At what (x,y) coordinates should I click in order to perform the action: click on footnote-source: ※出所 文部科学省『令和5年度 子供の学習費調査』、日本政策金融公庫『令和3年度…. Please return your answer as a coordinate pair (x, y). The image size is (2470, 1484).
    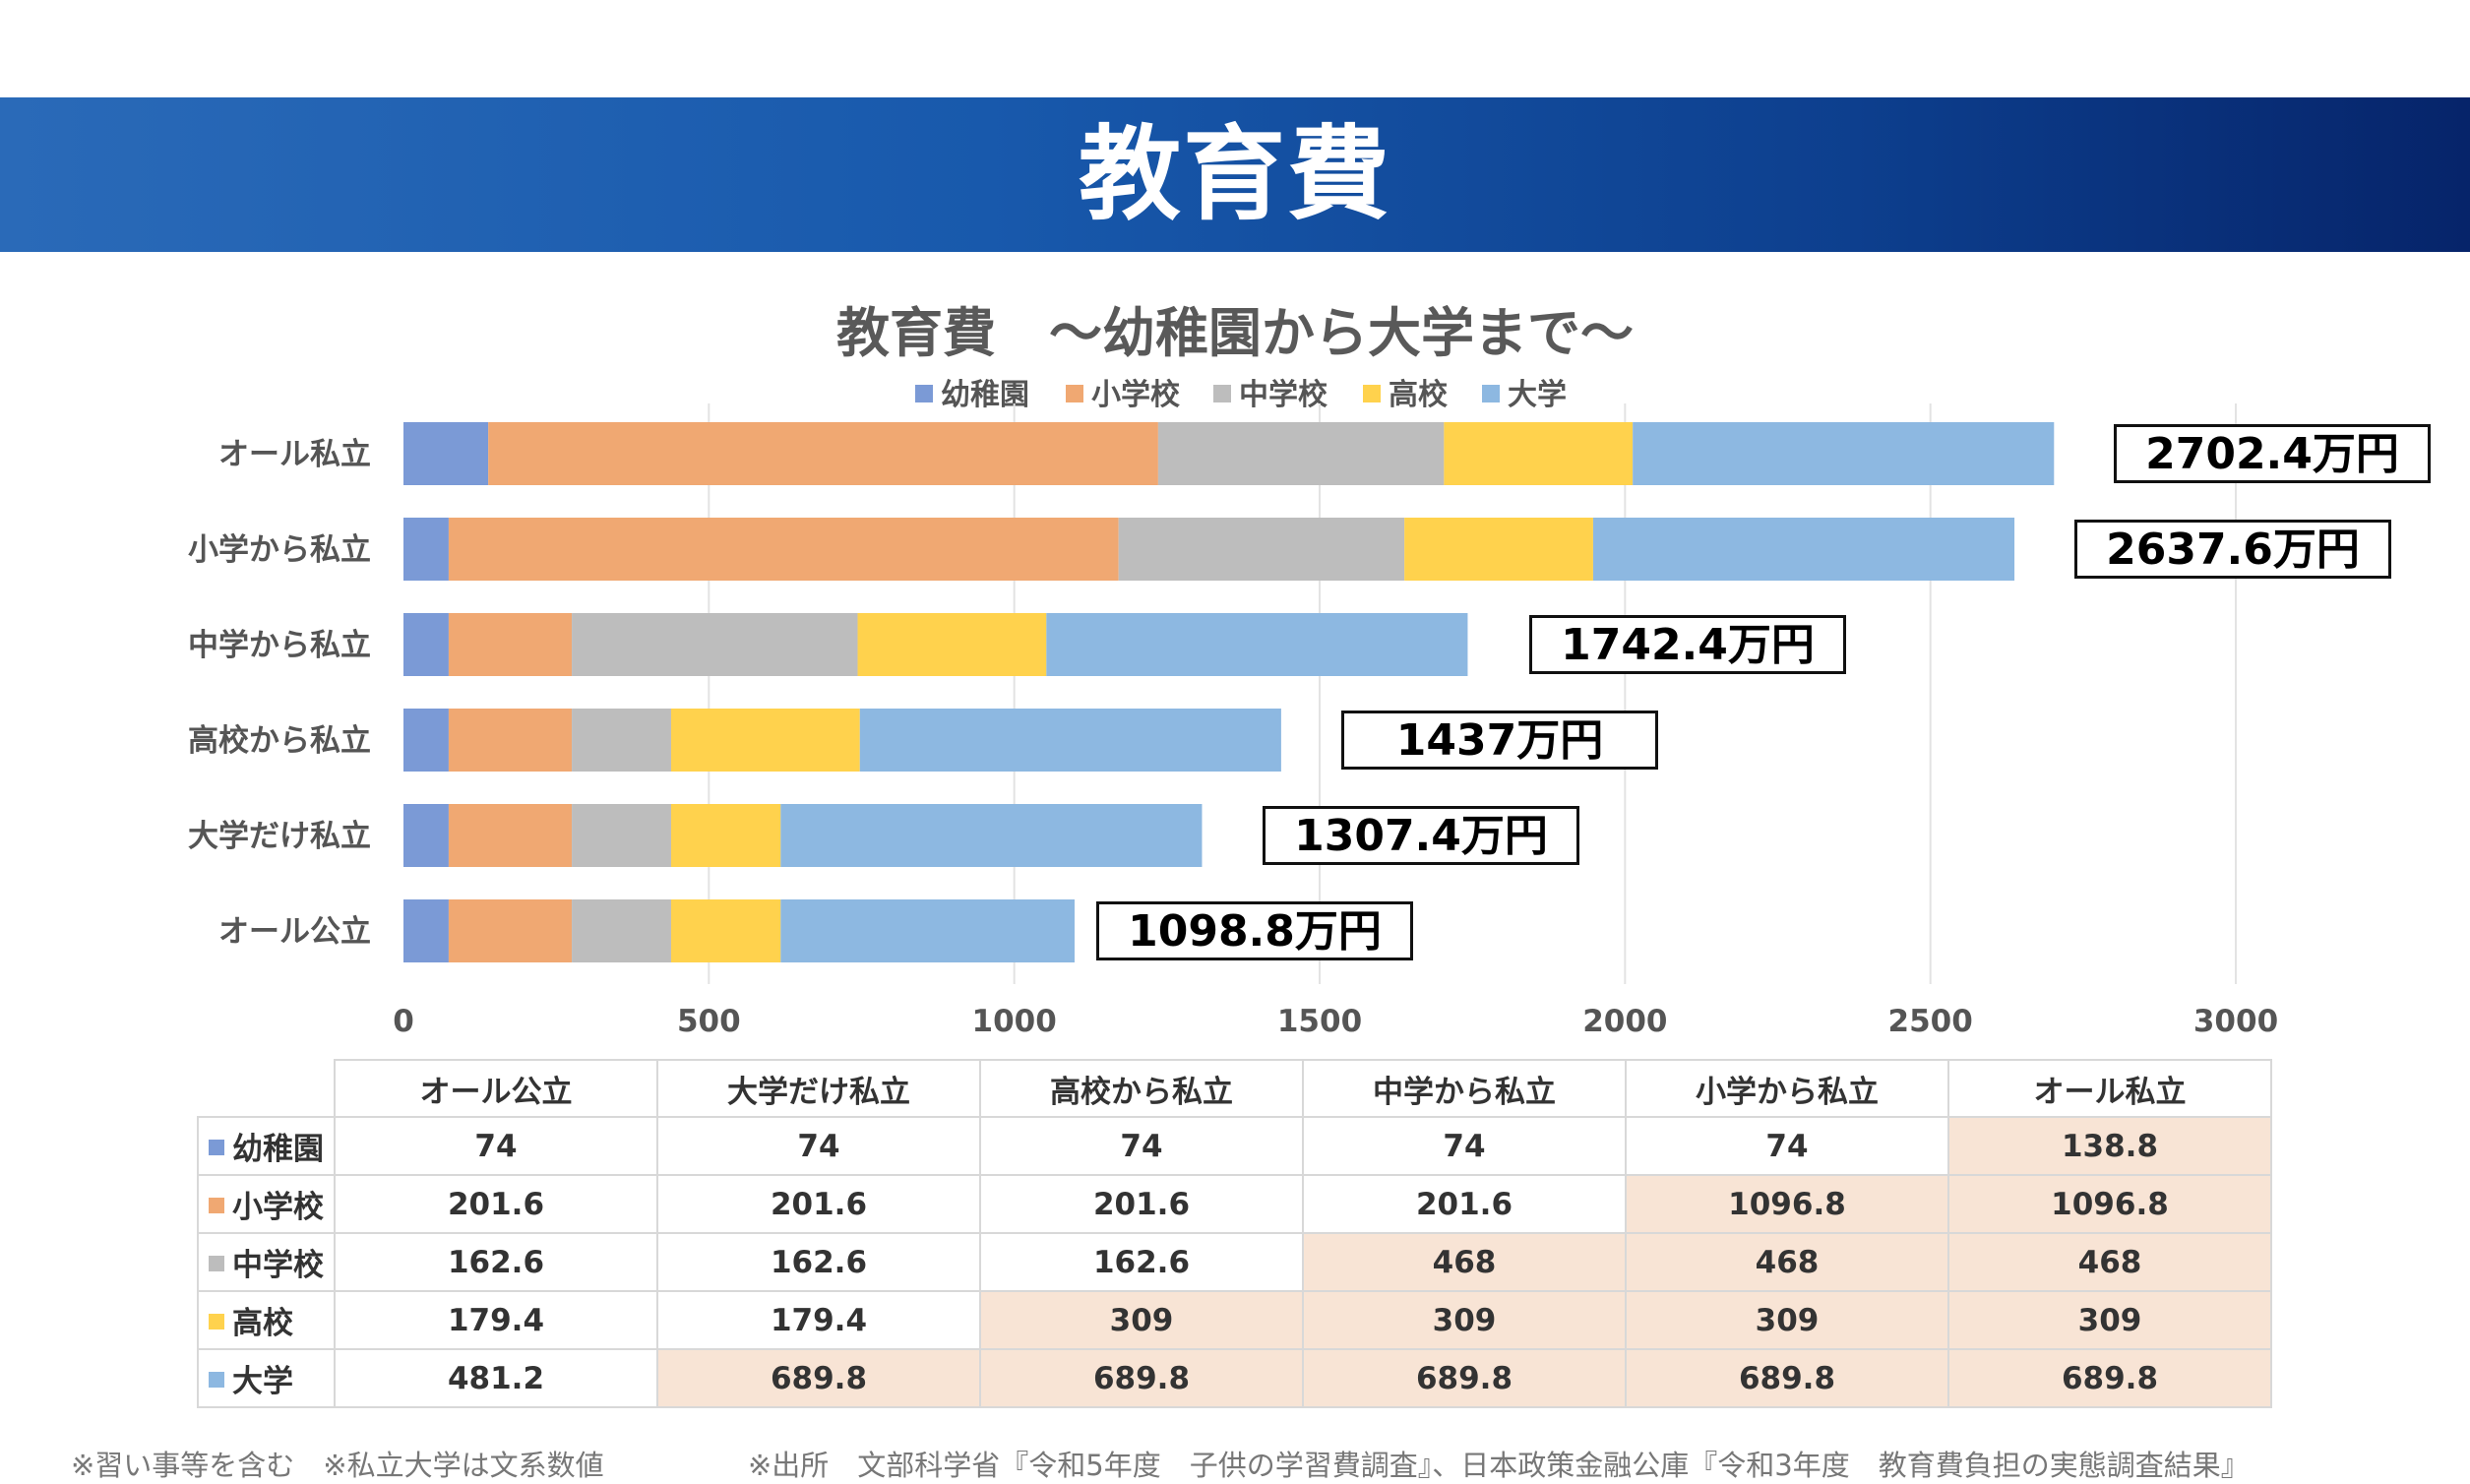
    Looking at the image, I should click on (1499, 1466).